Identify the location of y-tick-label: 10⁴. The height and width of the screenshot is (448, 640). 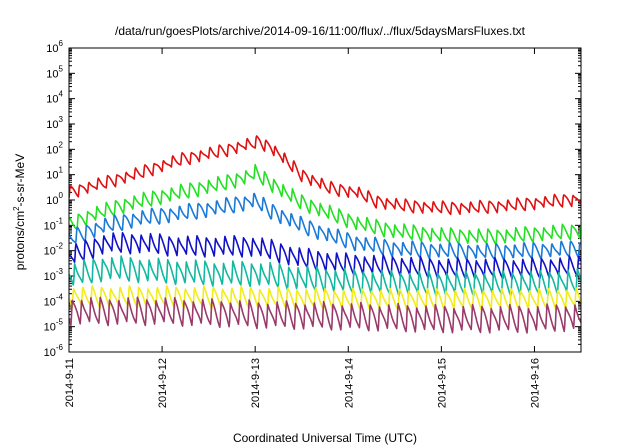
(54, 98).